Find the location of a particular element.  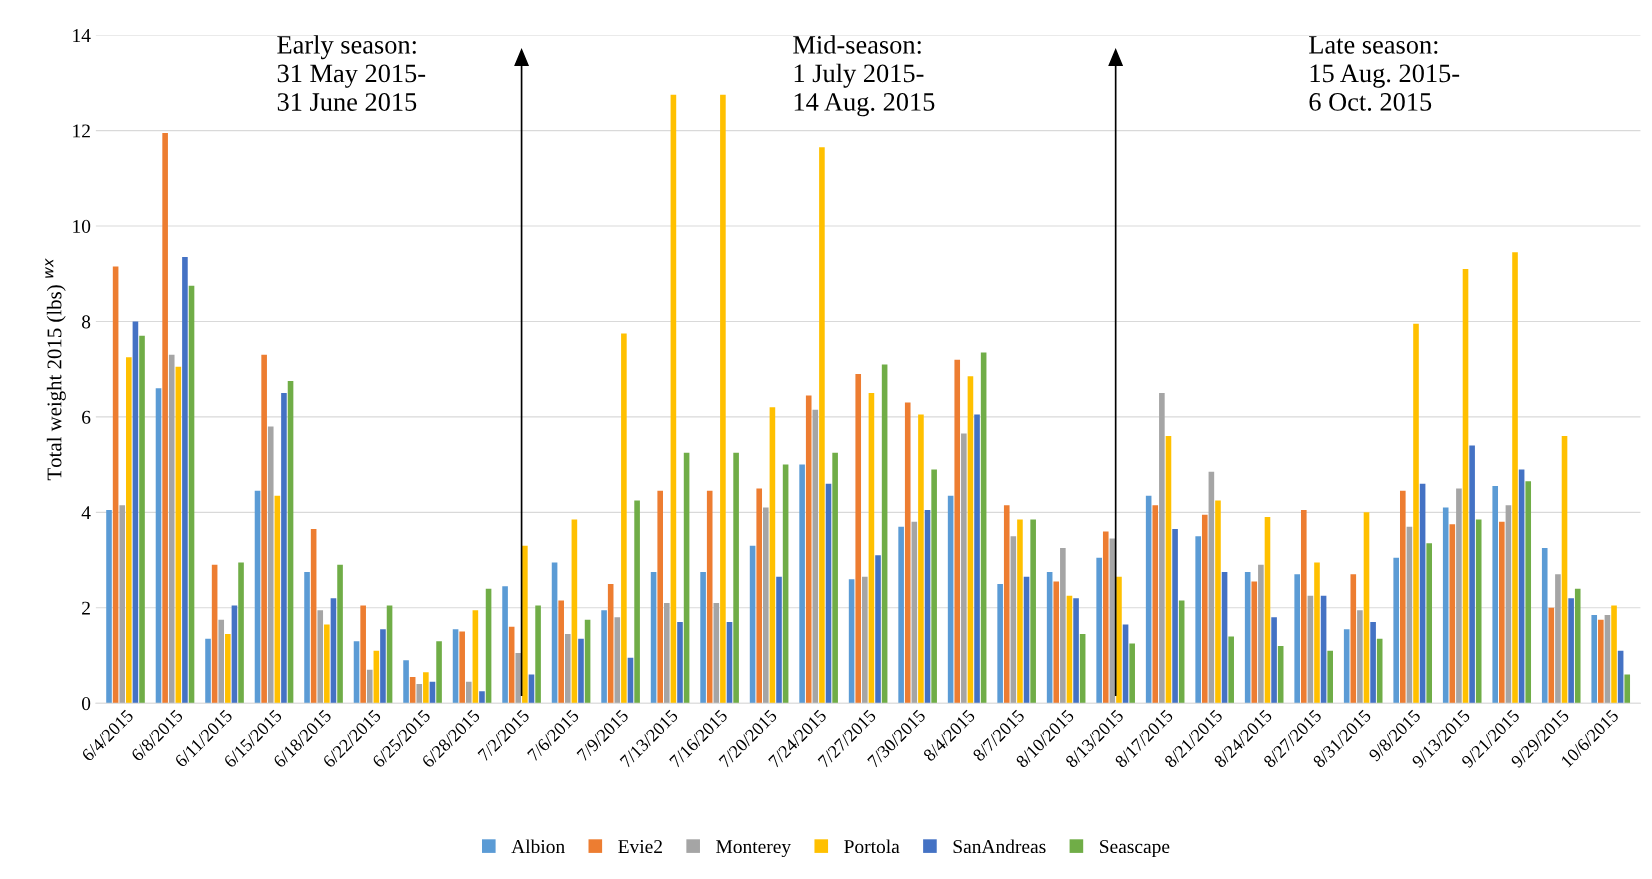

y-tick-label: 2 is located at coordinates (86, 608).